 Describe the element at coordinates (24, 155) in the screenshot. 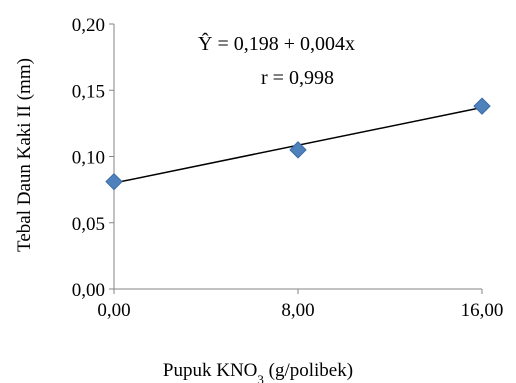

I see `y-axis-title: Tebal Daun Kaki II (mm)` at that location.